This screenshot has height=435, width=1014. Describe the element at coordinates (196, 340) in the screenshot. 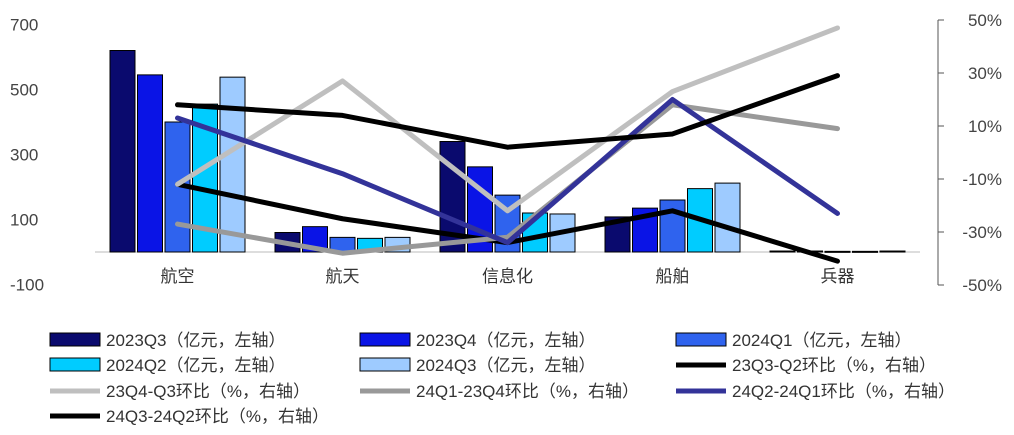

I see `legend-label: 2023Q3（亿元，左轴）` at that location.